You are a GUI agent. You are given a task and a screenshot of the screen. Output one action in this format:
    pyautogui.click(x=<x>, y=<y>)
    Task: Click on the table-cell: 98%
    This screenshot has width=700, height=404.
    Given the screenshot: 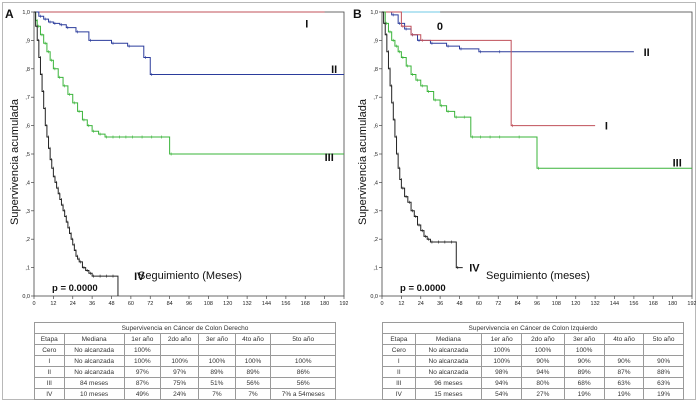 What is the action you would take?
    pyautogui.click(x=502, y=372)
    